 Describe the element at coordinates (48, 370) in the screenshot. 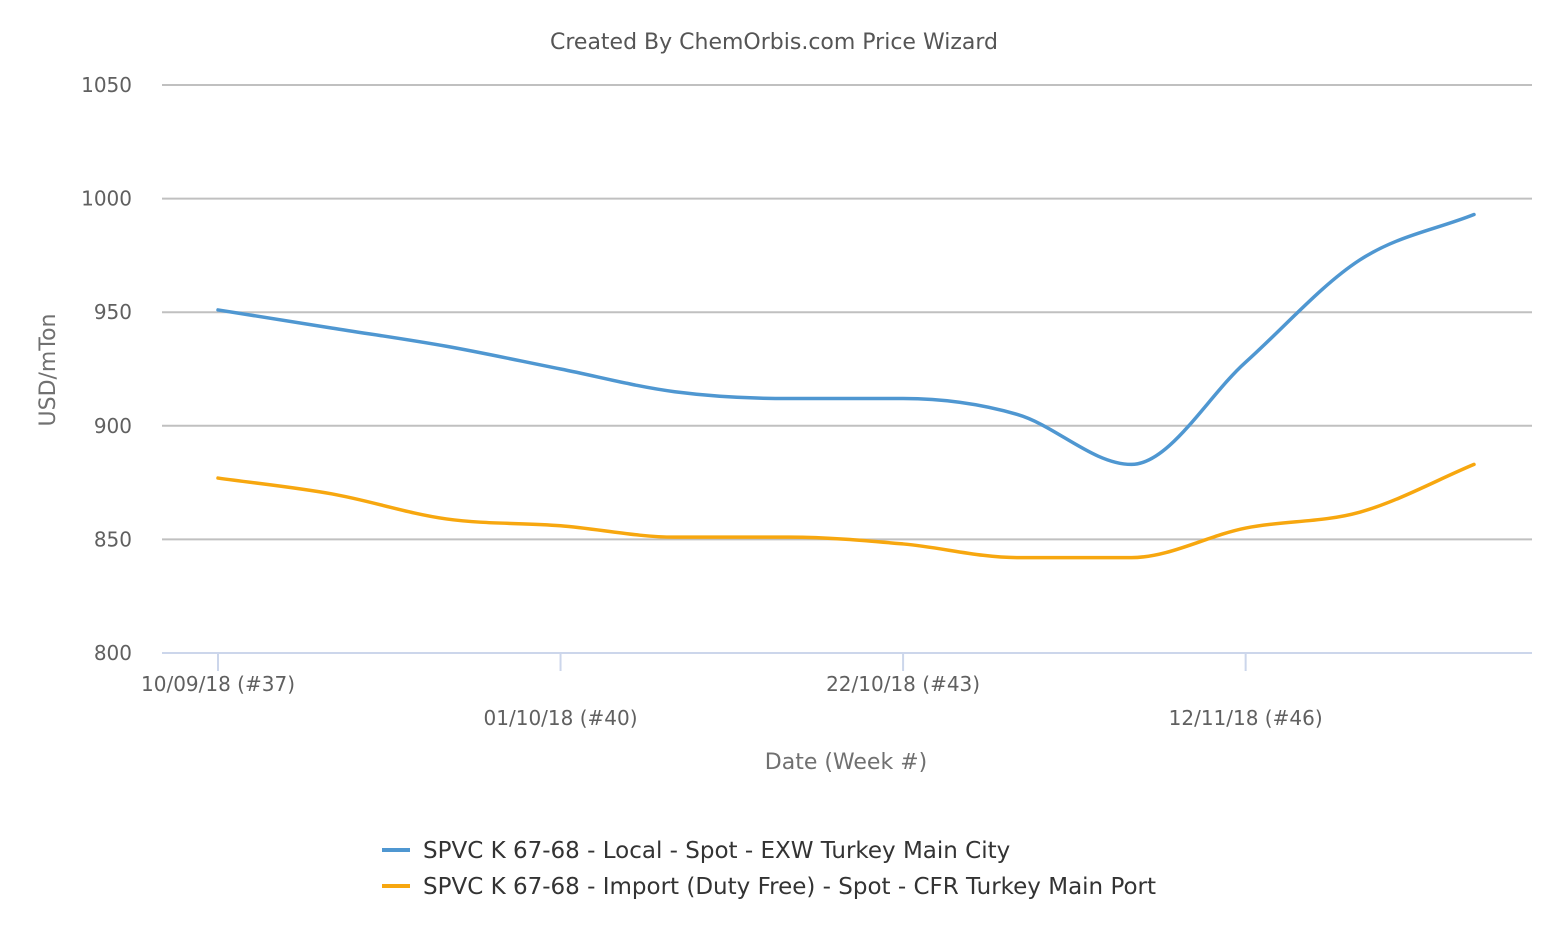

I see `y-axis-title: USD/mTon` at that location.